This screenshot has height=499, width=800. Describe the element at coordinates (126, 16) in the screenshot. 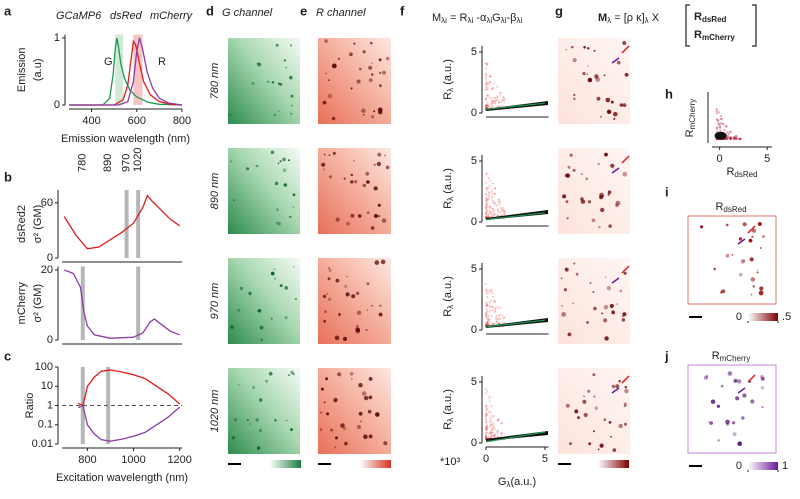

I see `legend-label: dsRed` at that location.